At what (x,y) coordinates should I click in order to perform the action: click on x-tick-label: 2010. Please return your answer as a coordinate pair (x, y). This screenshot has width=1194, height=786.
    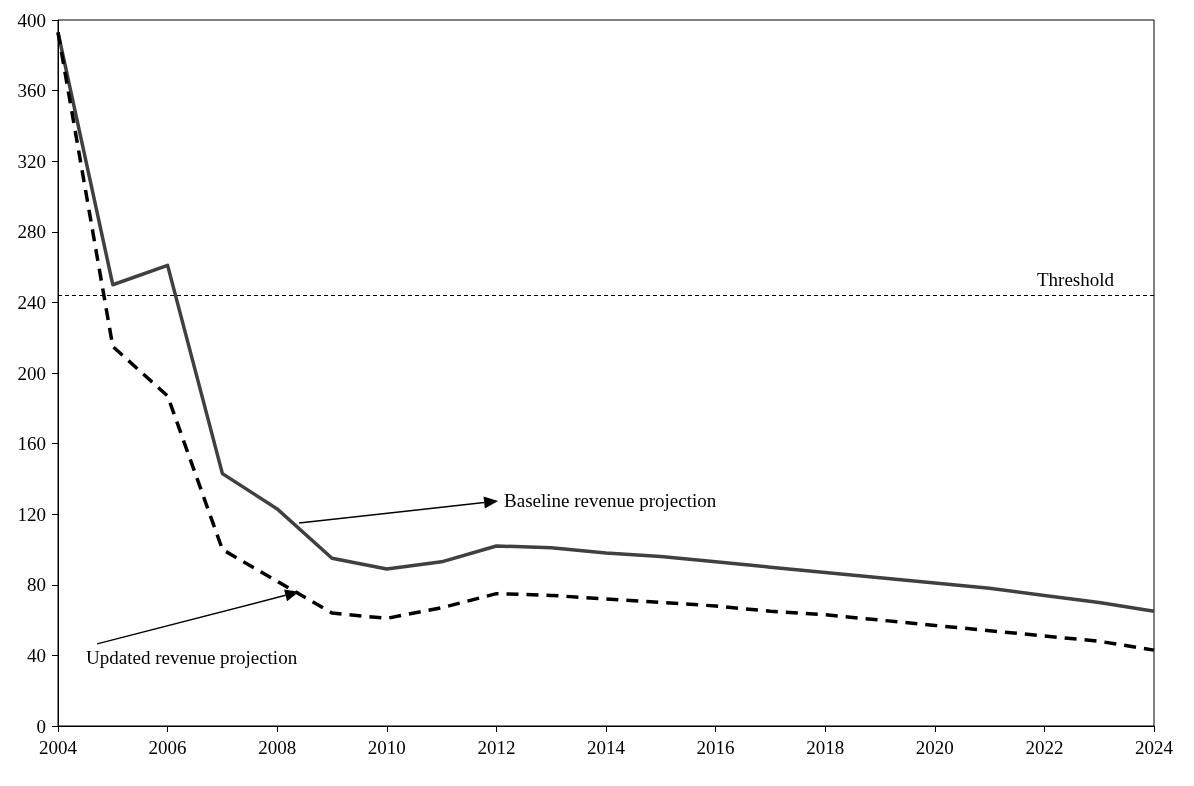
    Looking at the image, I should click on (386, 747).